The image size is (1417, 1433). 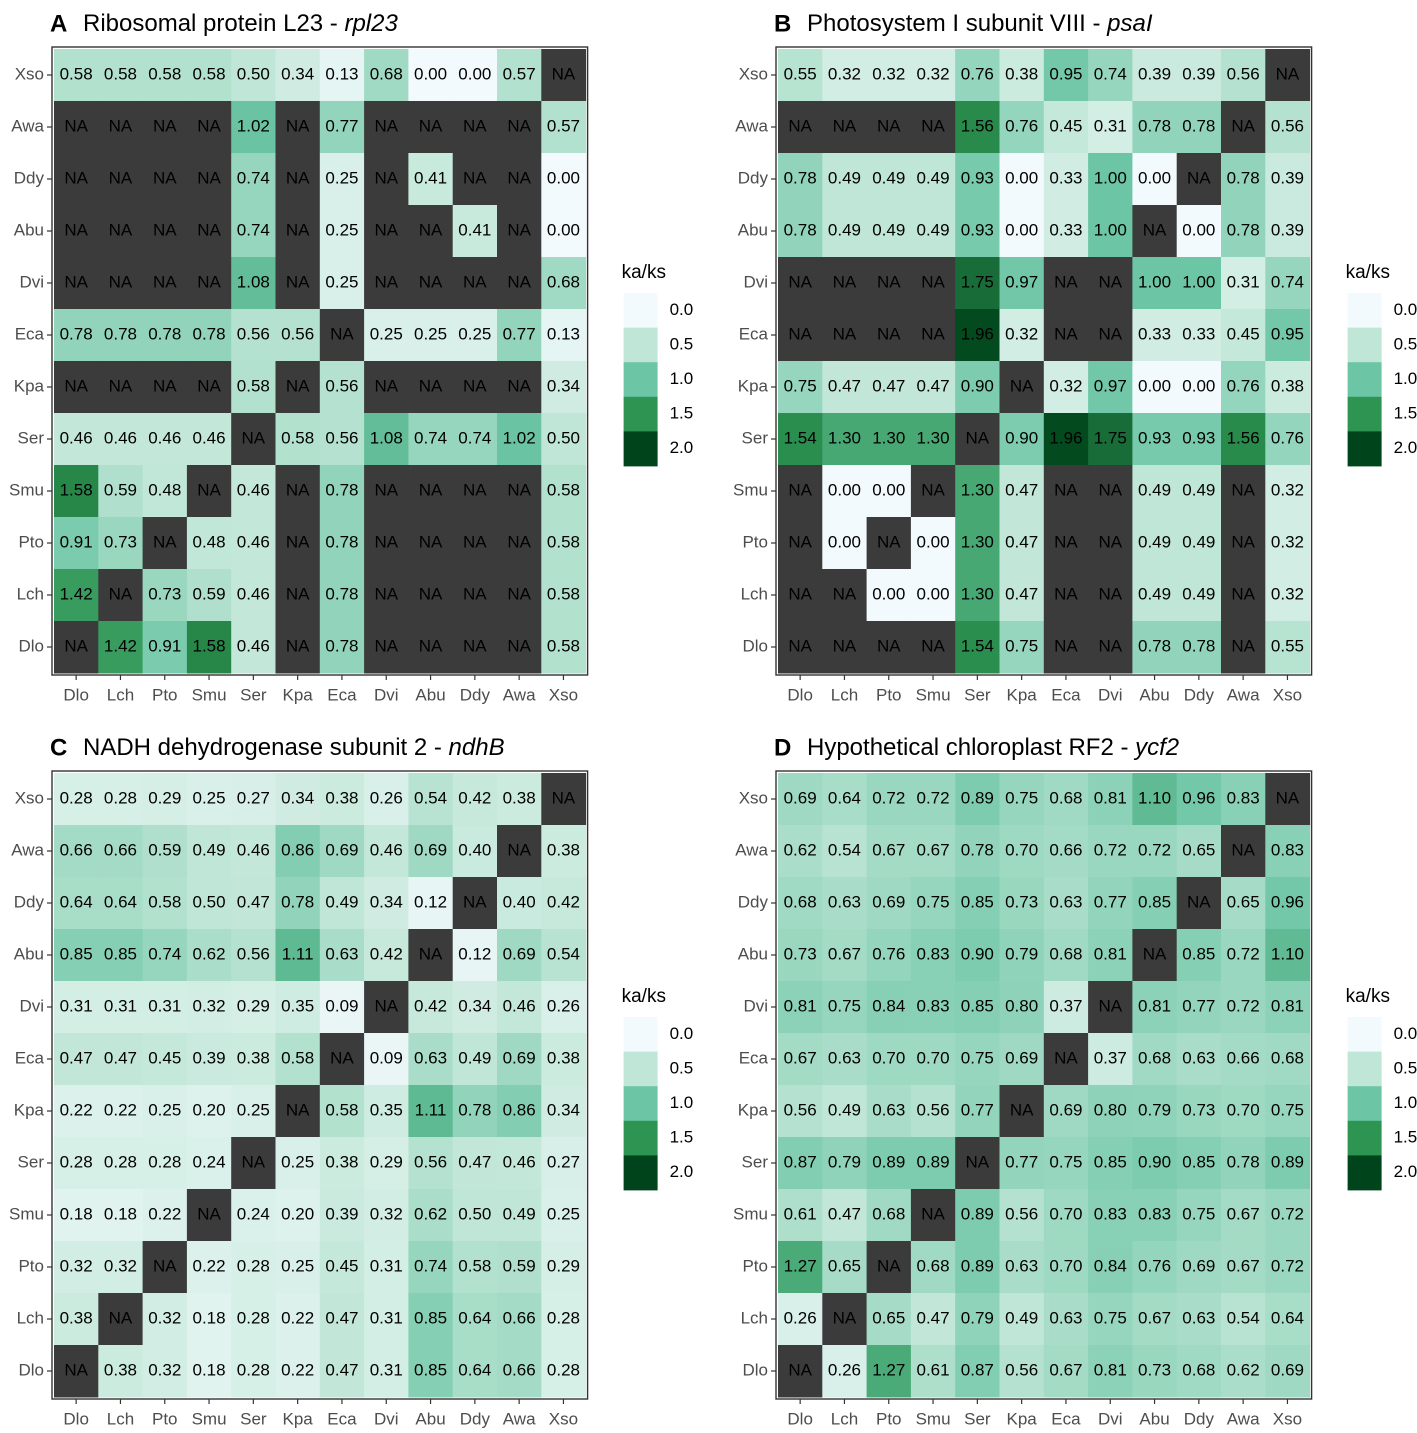 I want to click on legend-label: 0.5, so click(x=682, y=343).